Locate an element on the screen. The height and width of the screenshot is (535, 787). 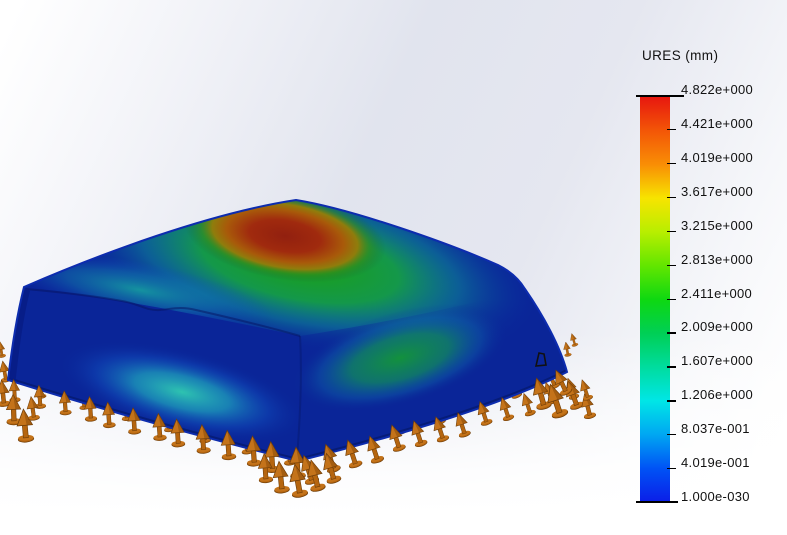
legend-tick-label: 2.411e+000 is located at coordinates (717, 293).